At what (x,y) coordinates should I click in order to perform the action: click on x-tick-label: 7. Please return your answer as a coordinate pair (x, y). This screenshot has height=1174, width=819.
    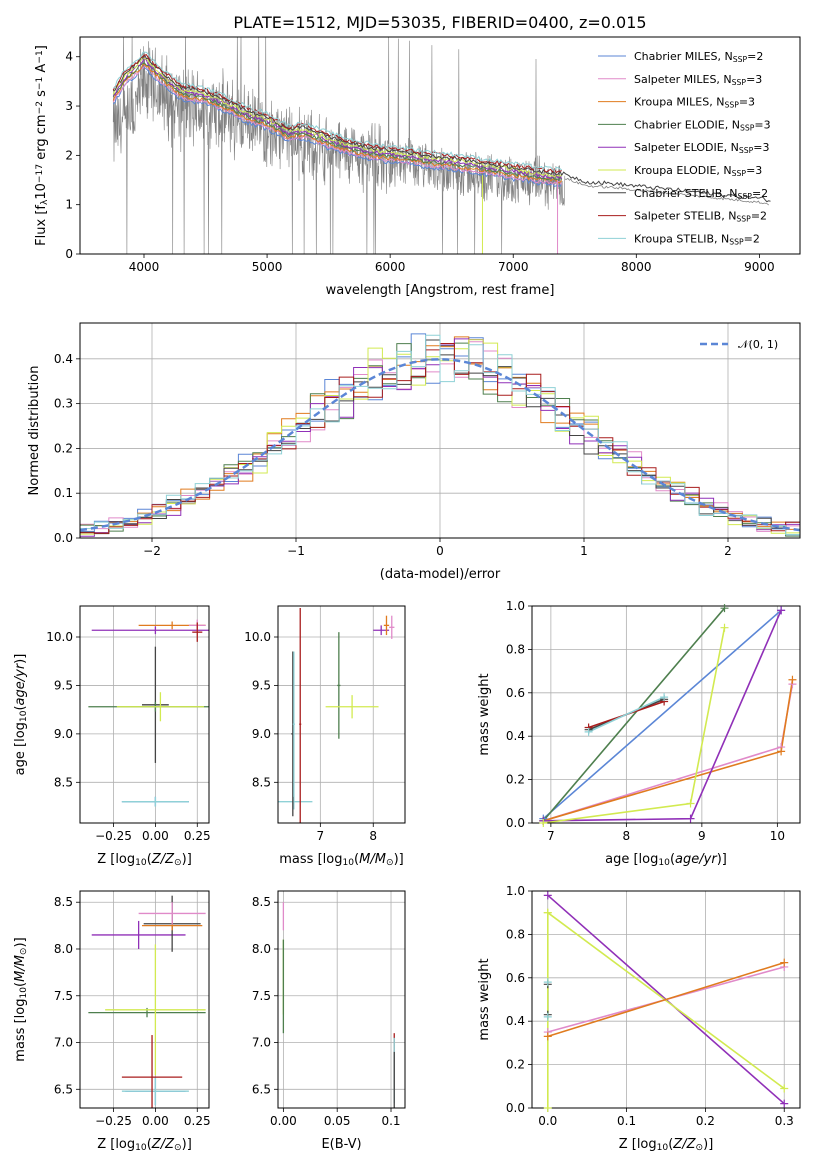
    Looking at the image, I should click on (551, 836).